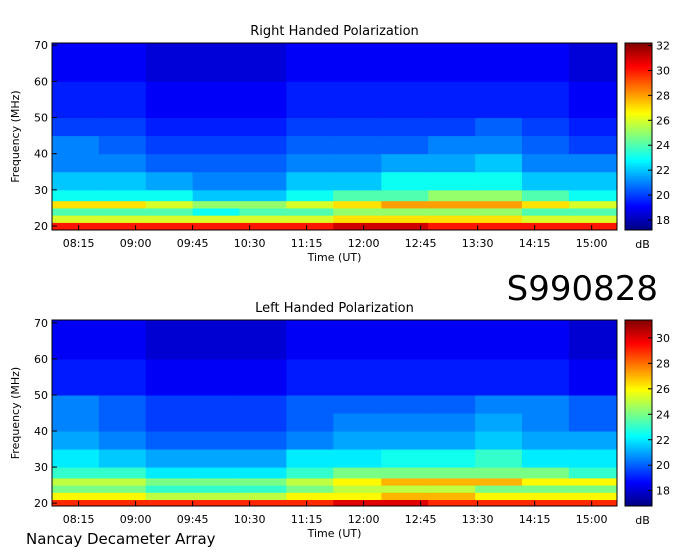 Image resolution: width=680 pixels, height=556 pixels. What do you see at coordinates (364, 519) in the screenshot?
I see `x-tick-label: 12:00` at bounding box center [364, 519].